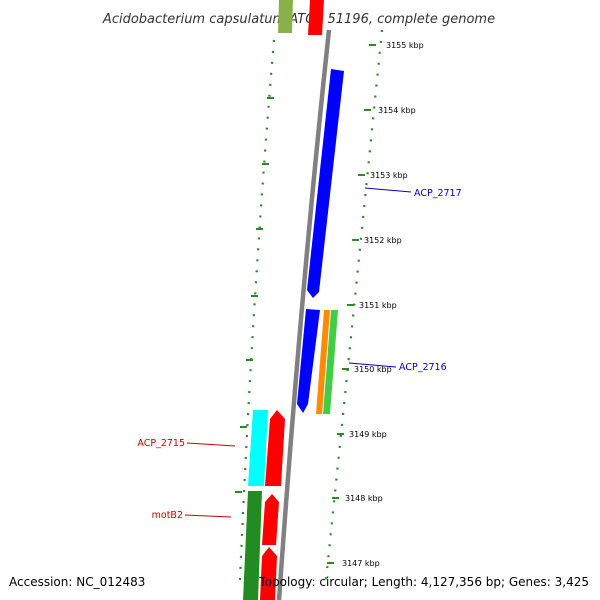  I want to click on tick-label: 3153 kbp, so click(389, 175).